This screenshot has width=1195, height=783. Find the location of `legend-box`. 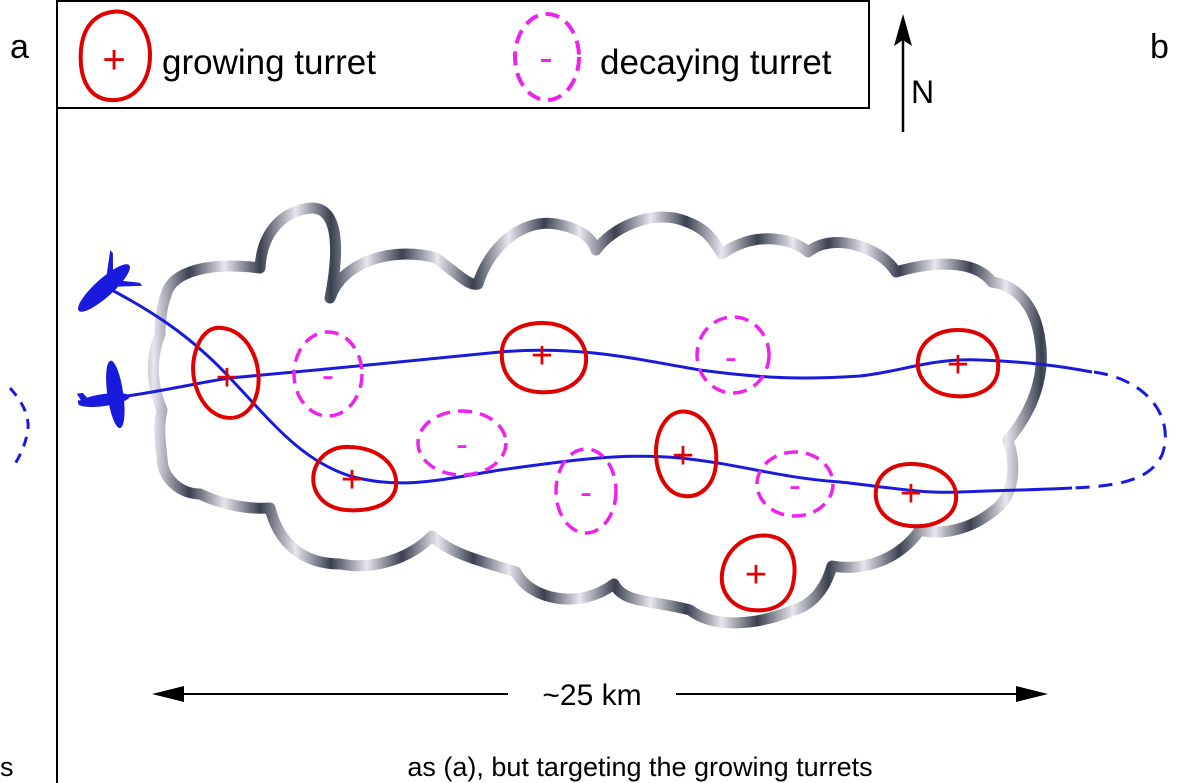

legend-box is located at coordinates (463, 54).